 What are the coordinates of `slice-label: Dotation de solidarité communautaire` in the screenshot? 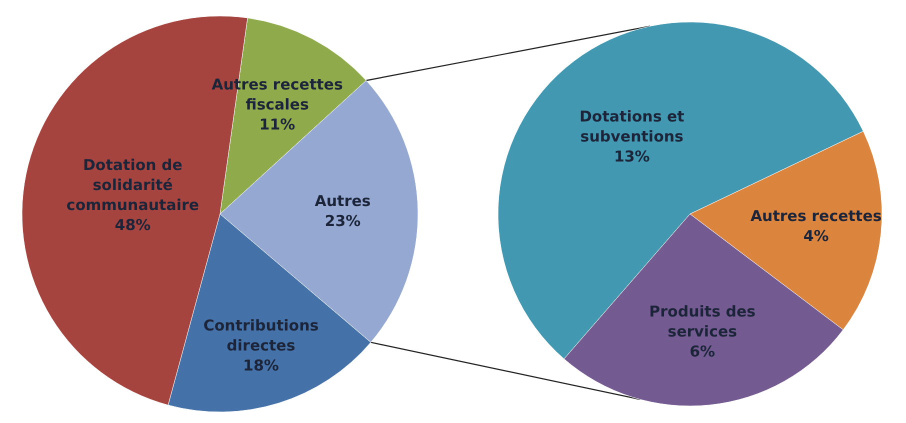 It's located at (133, 185).